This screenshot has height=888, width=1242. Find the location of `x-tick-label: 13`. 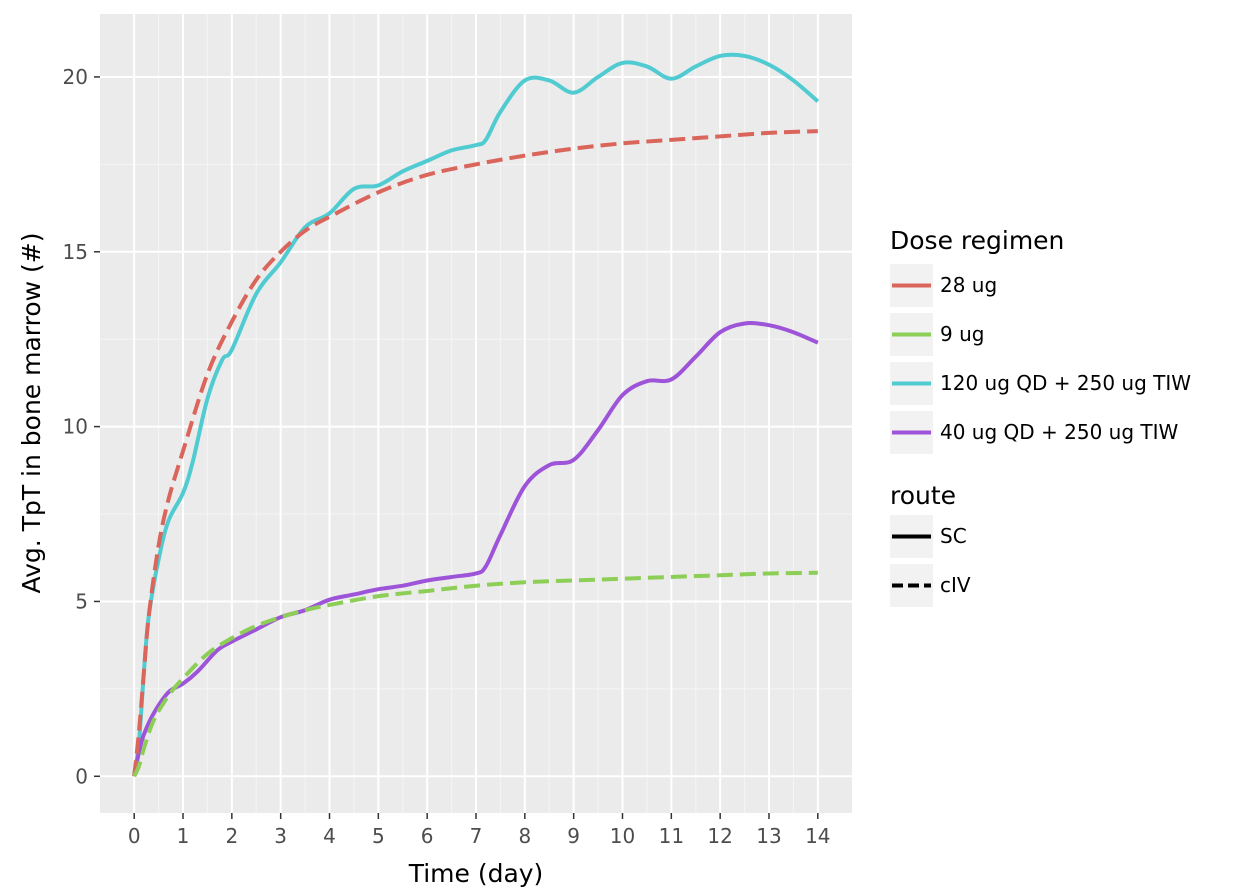

x-tick-label: 13 is located at coordinates (768, 836).